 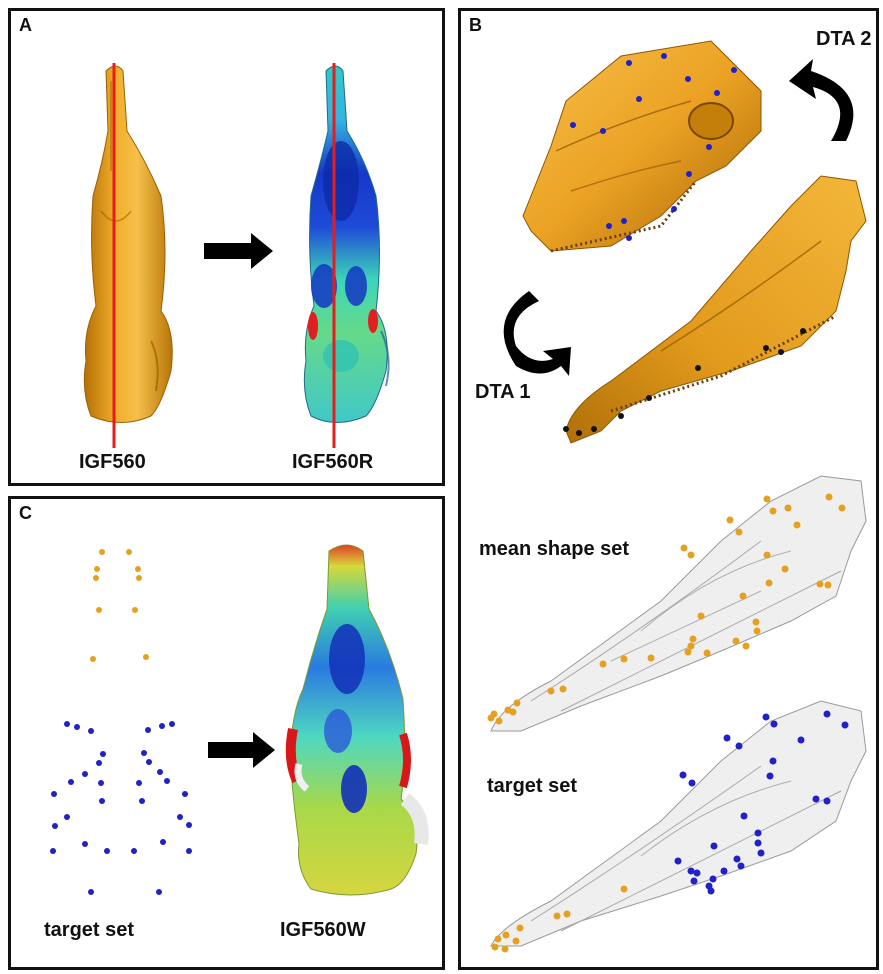 I want to click on label-mean-shape-set: mean shape set, so click(x=554, y=549).